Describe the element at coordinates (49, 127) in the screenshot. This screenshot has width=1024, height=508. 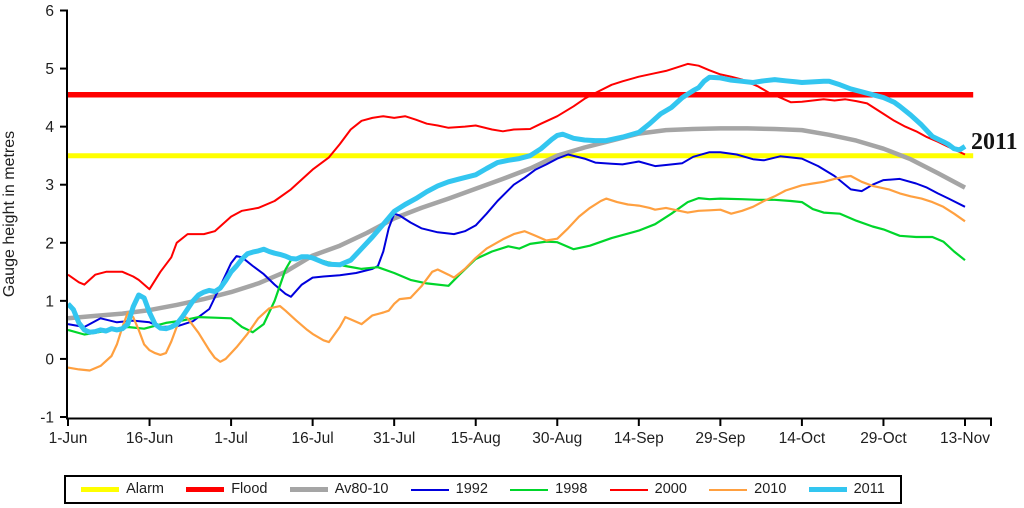
I see `y-tick-label: 4` at that location.